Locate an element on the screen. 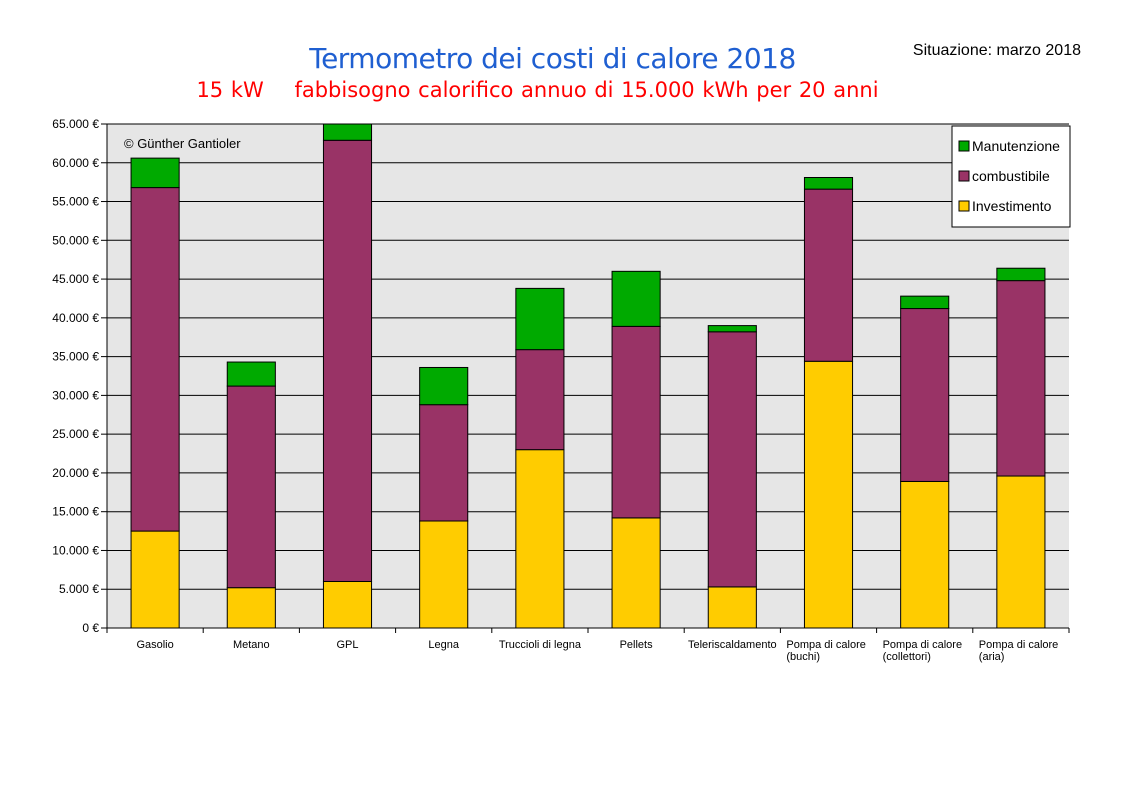 This screenshot has height=794, width=1123. y-tick-label: 65.000 € is located at coordinates (75, 124).